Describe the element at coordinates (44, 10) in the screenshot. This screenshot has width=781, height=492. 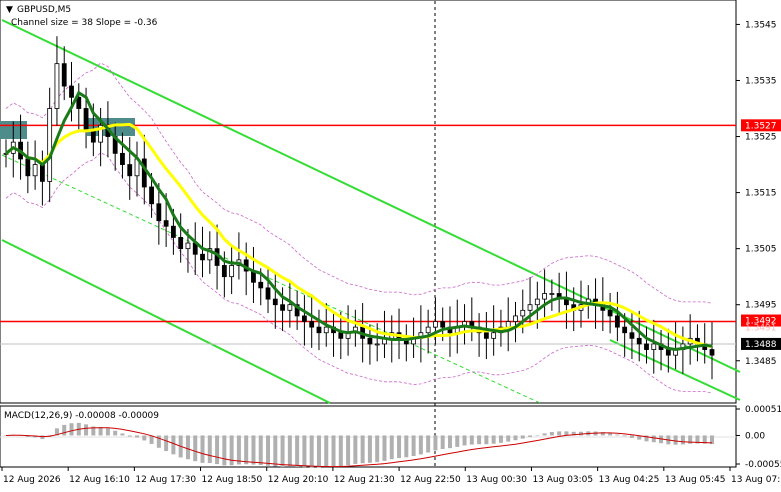
I see `symbol-title: GBPUSD,M5` at that location.